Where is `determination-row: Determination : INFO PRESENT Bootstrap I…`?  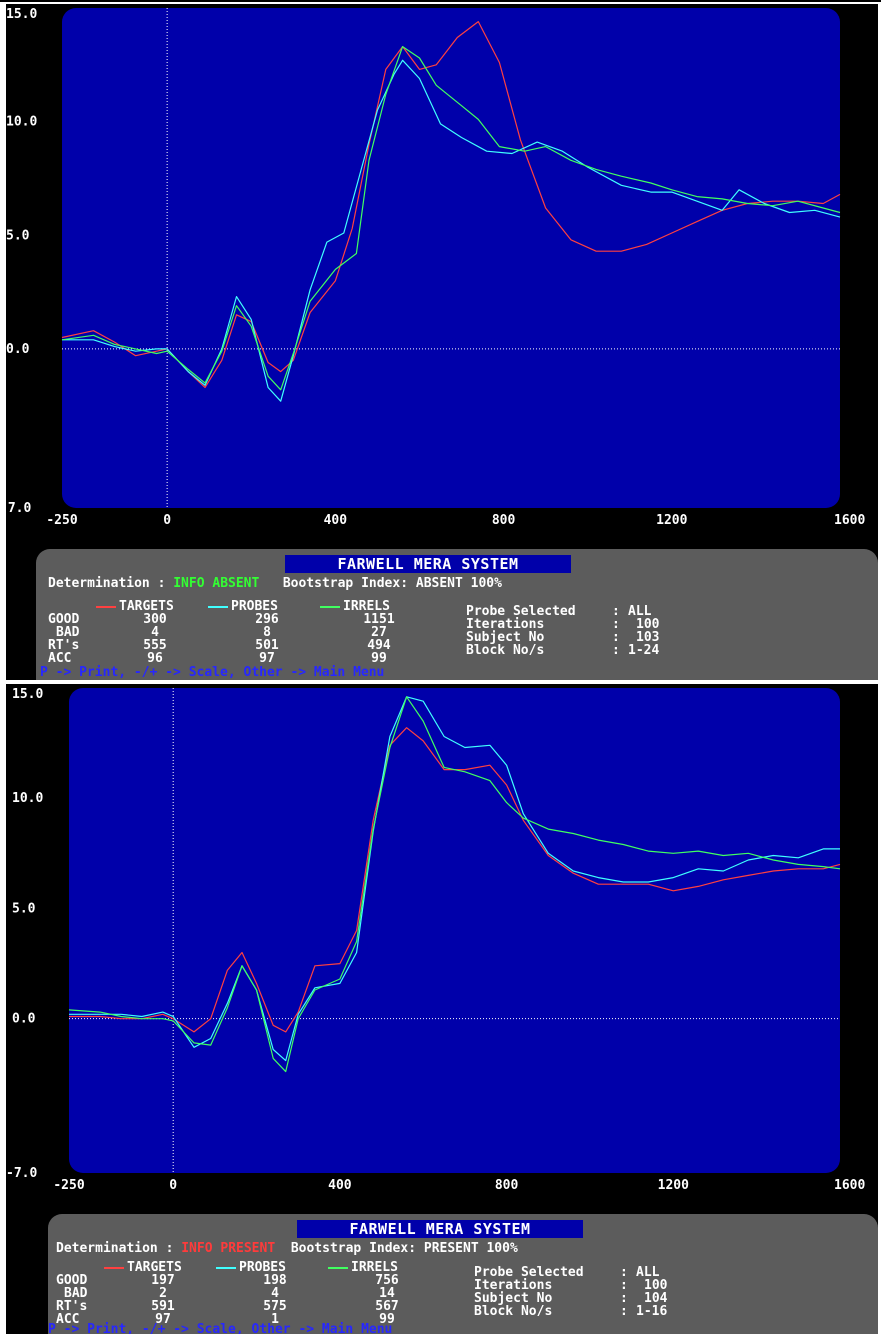 determination-row: Determination : INFO PRESENT Bootstrap I… is located at coordinates (287, 1248).